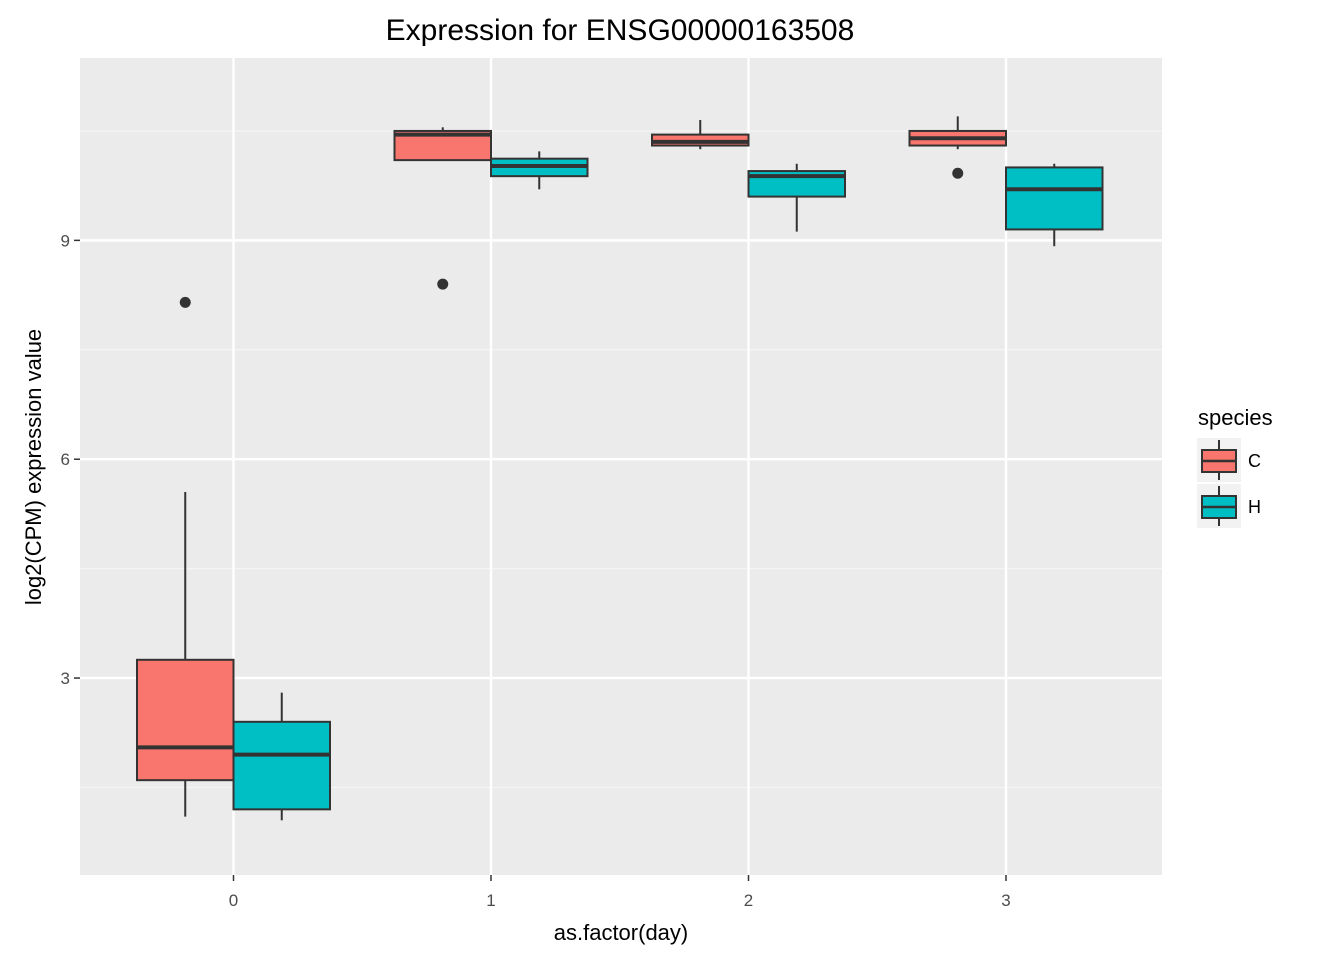 The height and width of the screenshot is (960, 1344). I want to click on y-tick-label: 9, so click(65, 240).